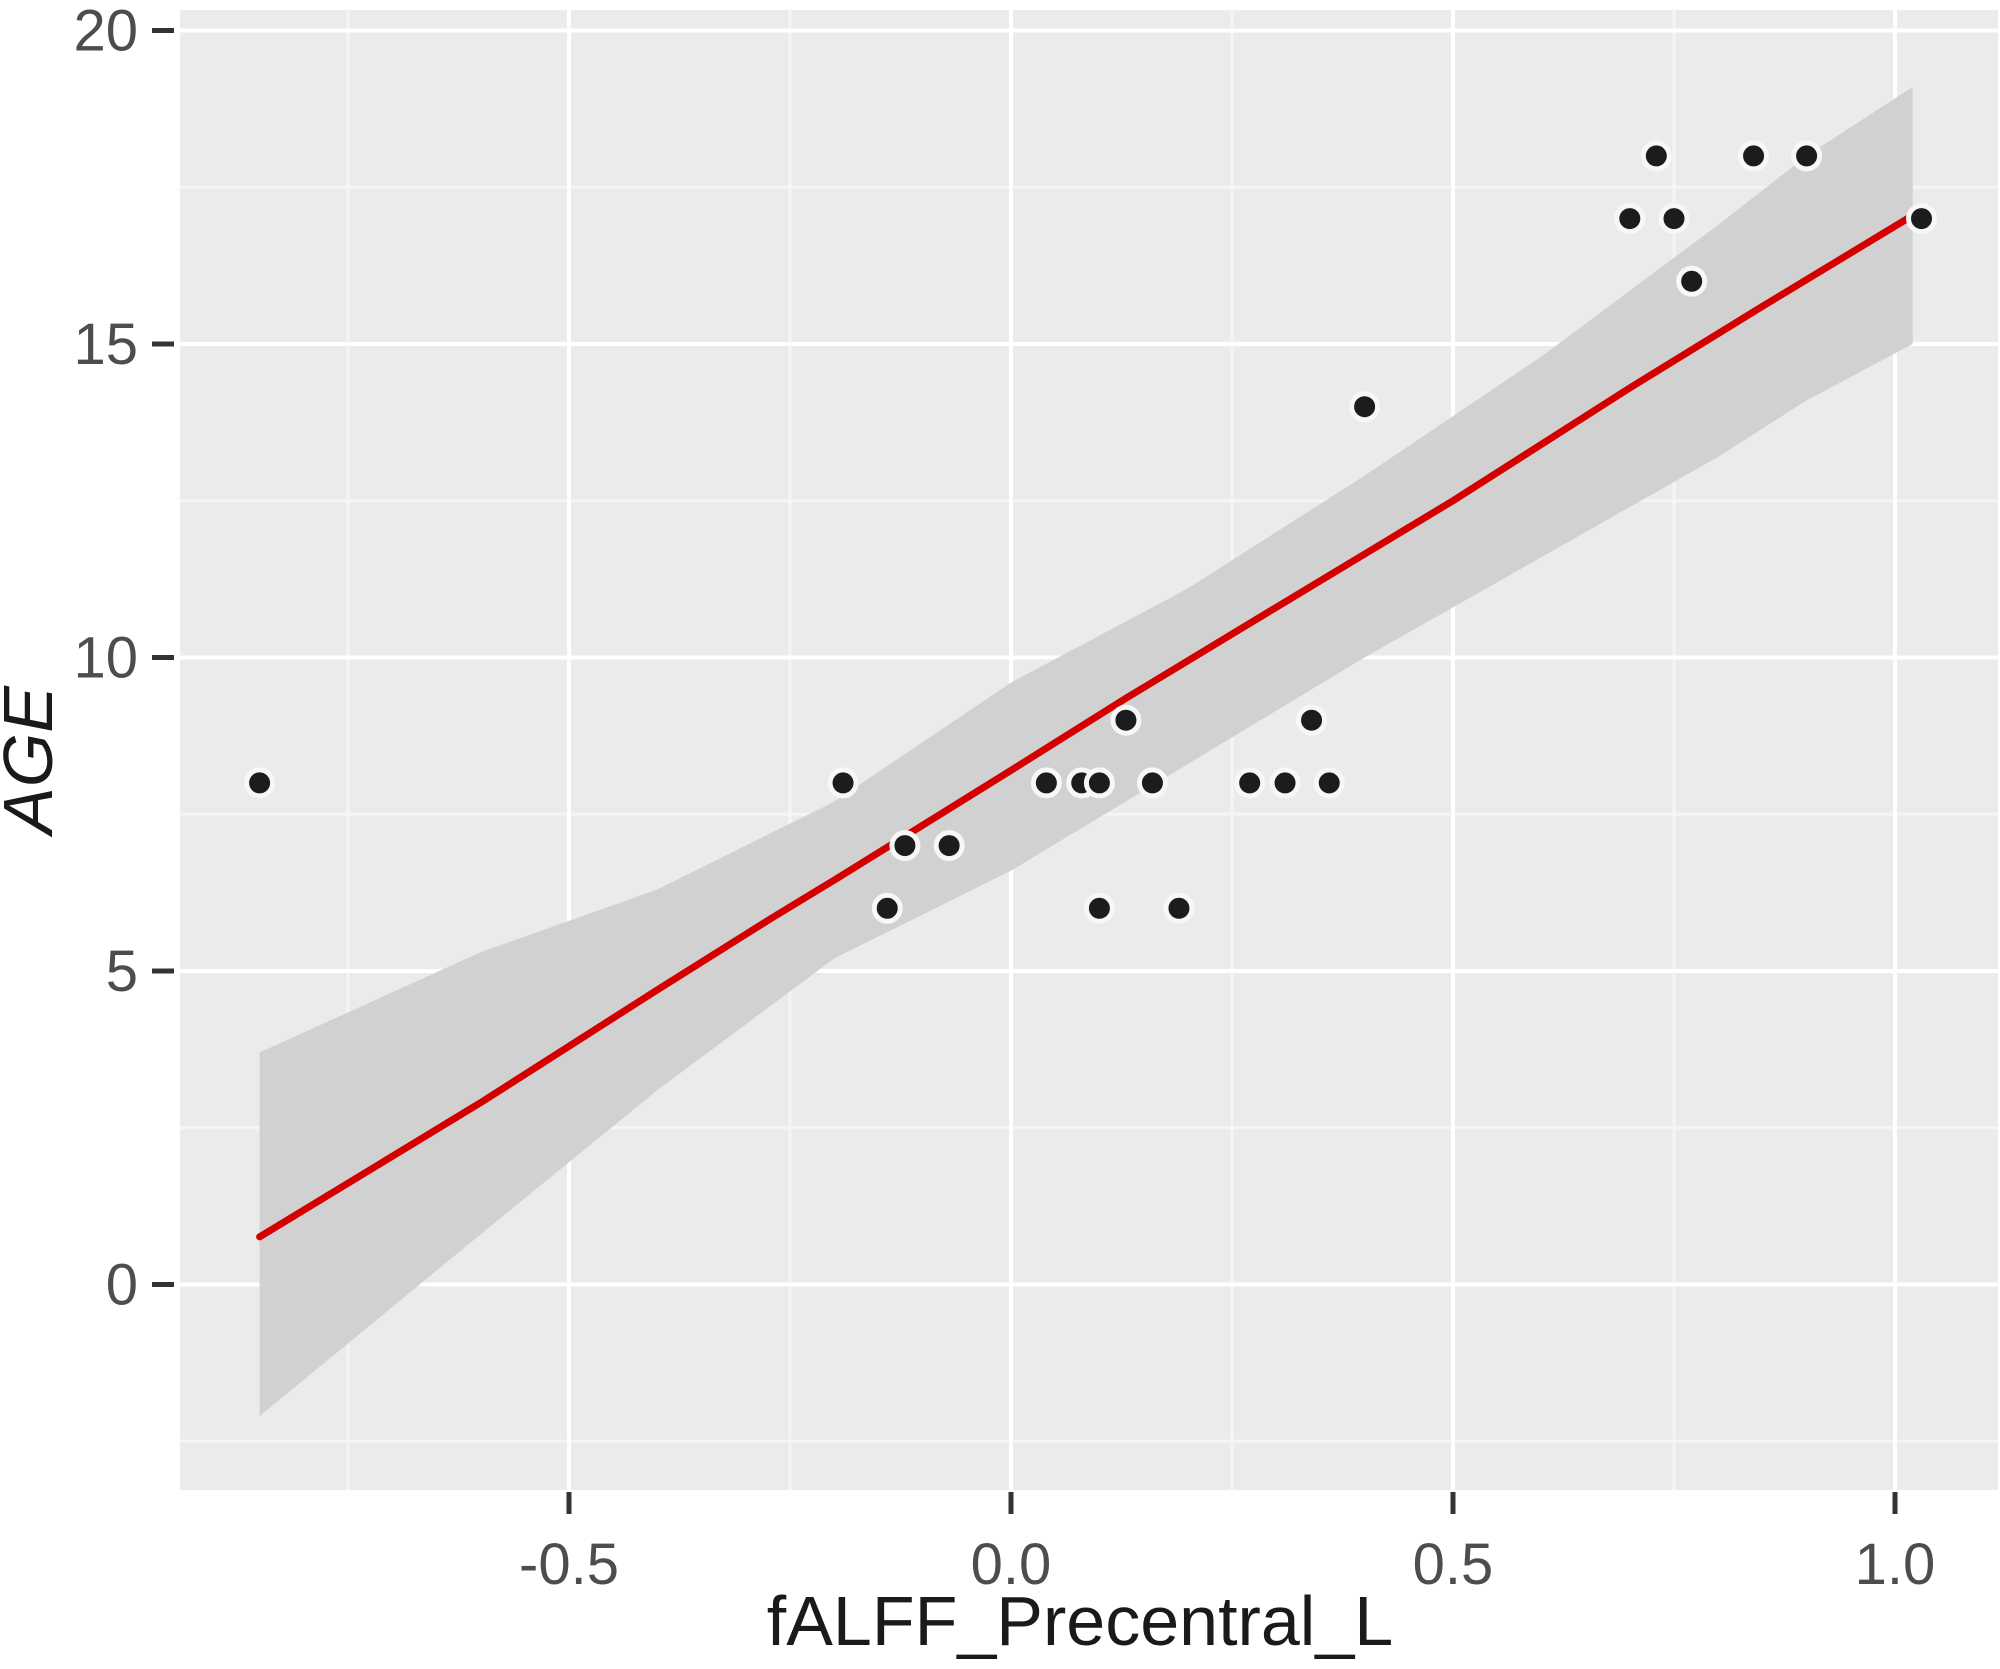 The height and width of the screenshot is (1669, 2000). Describe the element at coordinates (569, 1564) in the screenshot. I see `x-tick-label: -0.5` at that location.